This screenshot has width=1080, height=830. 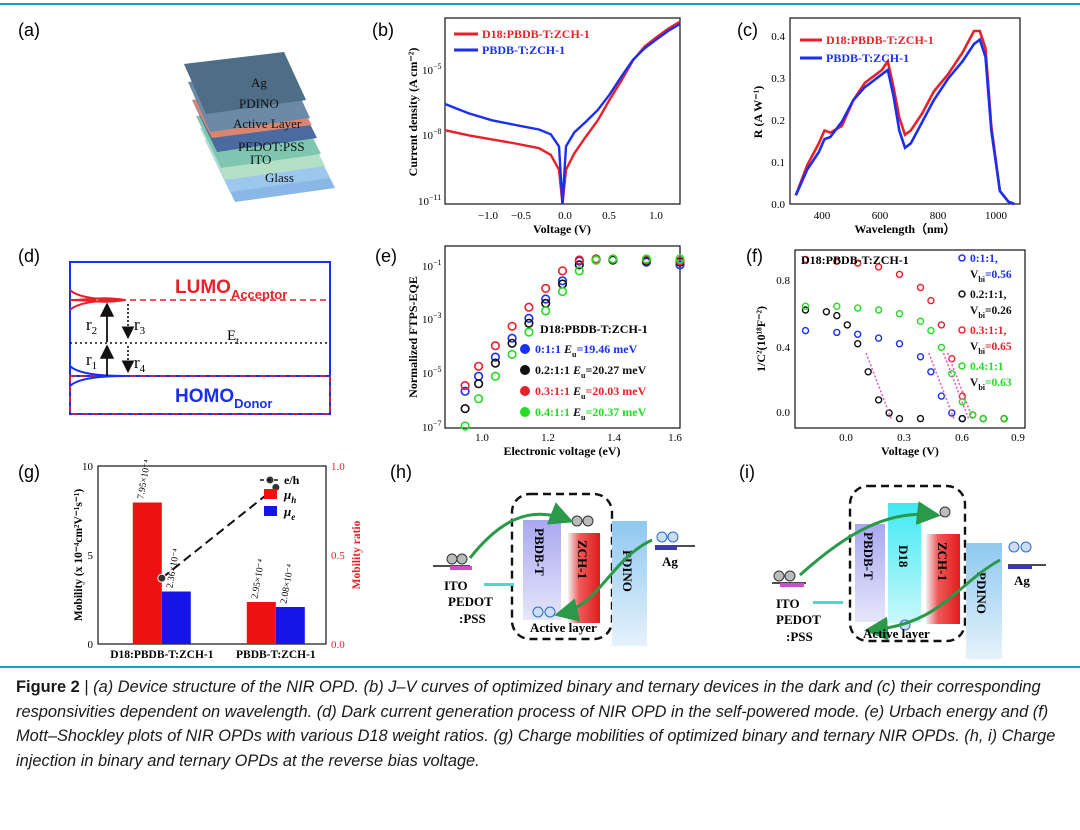 I want to click on chart-b-ylabel: Current density (A cm⁻²), so click(x=413, y=112).